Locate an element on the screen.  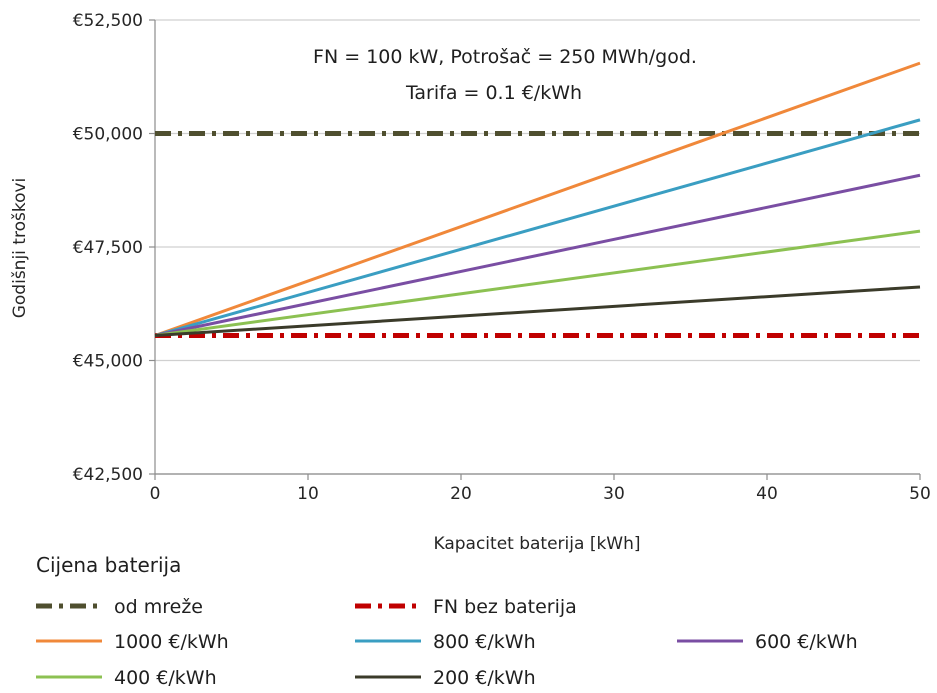
x-tick-label: 0 is located at coordinates (155, 494).